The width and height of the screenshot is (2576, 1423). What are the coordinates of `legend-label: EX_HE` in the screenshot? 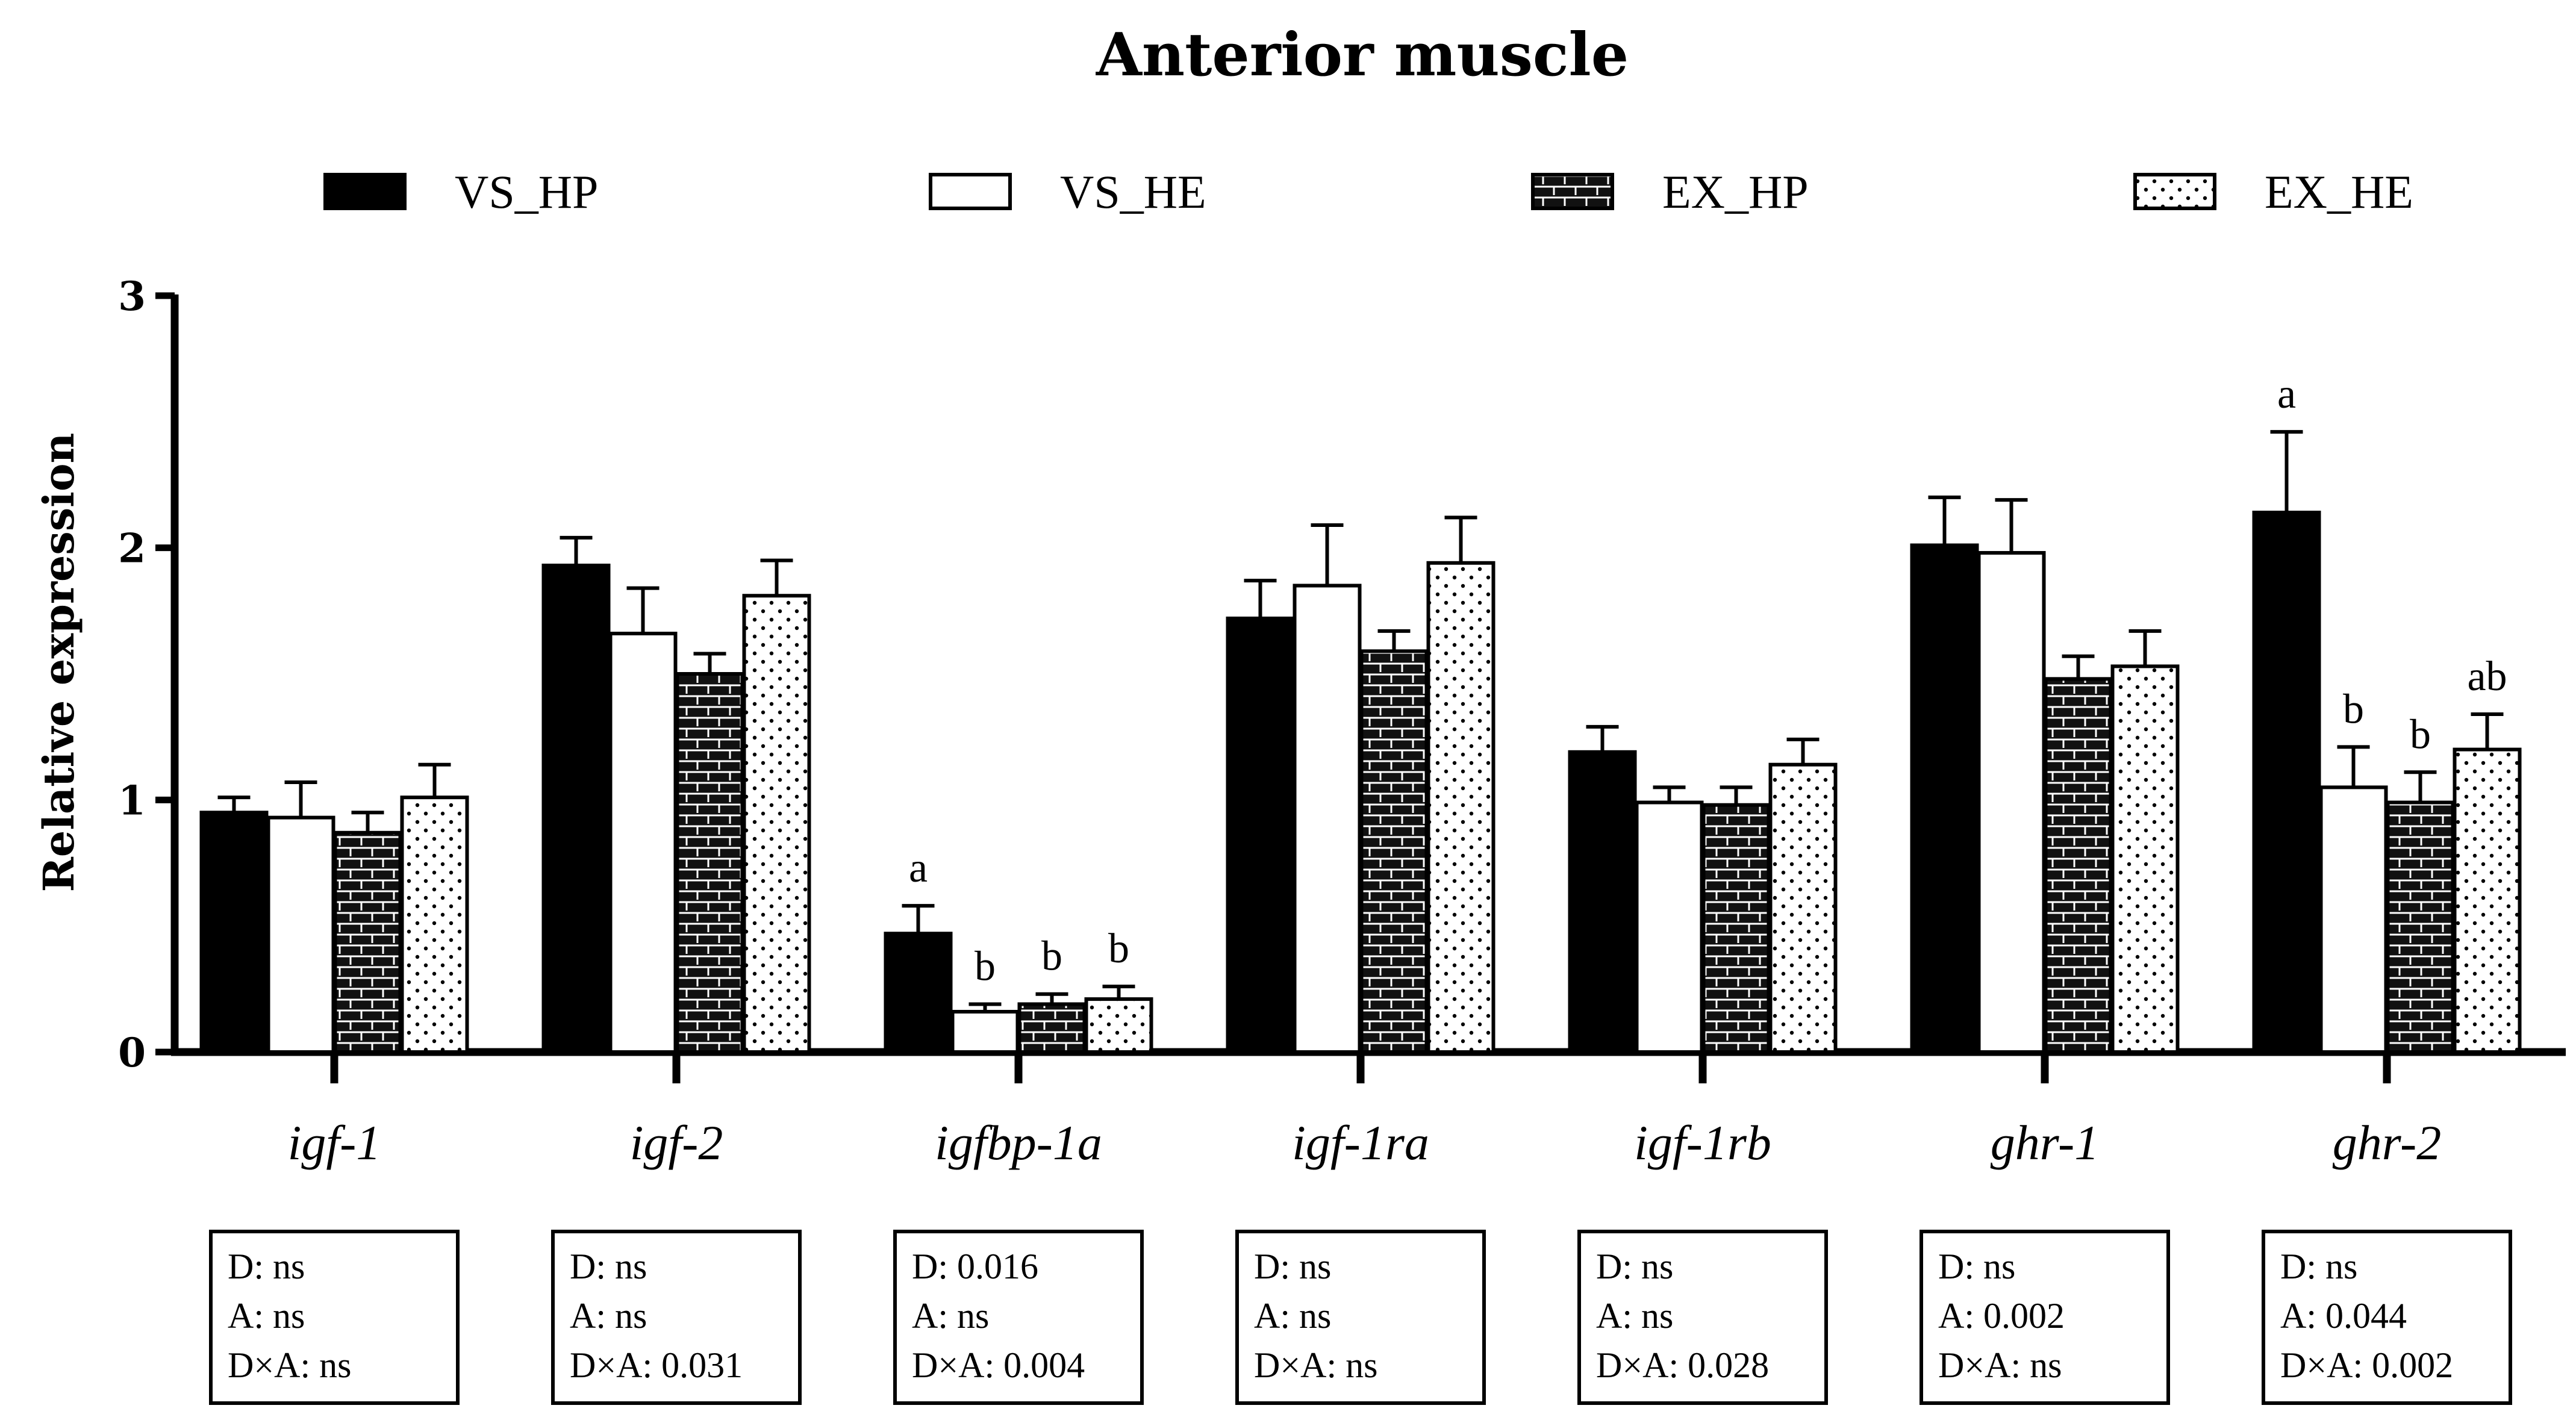 It's located at (2339, 192).